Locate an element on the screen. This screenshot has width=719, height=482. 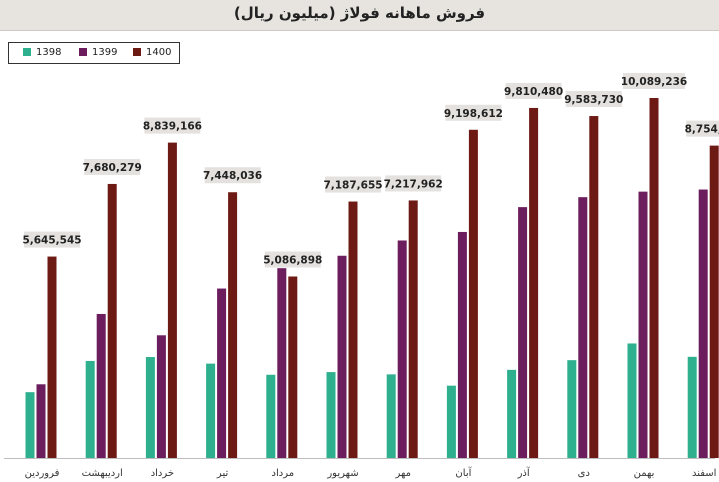
data-label: 7,187,655 is located at coordinates (352, 186).